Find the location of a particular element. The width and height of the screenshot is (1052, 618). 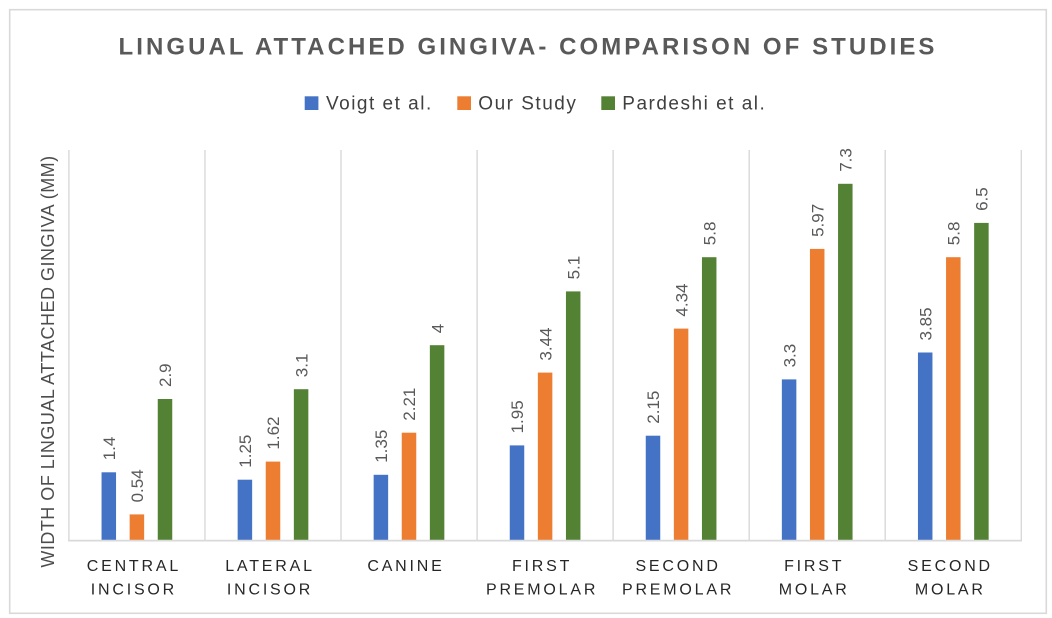

svg-text: 3.85 is located at coordinates (925, 323).